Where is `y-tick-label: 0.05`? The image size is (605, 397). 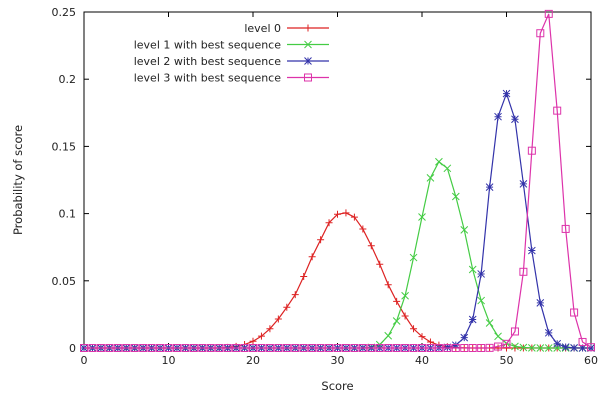
y-tick-label: 0.05 is located at coordinates (64, 281).